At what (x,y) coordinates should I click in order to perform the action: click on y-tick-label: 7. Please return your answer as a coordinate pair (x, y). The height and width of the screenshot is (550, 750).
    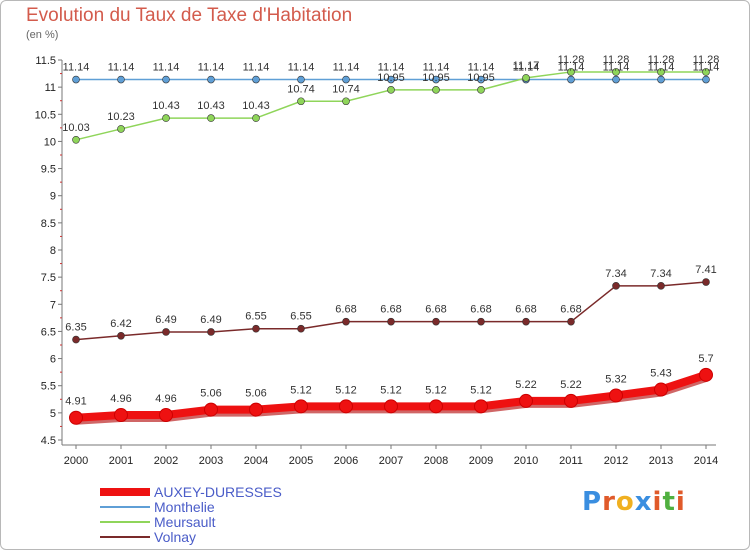
    Looking at the image, I should click on (53, 305).